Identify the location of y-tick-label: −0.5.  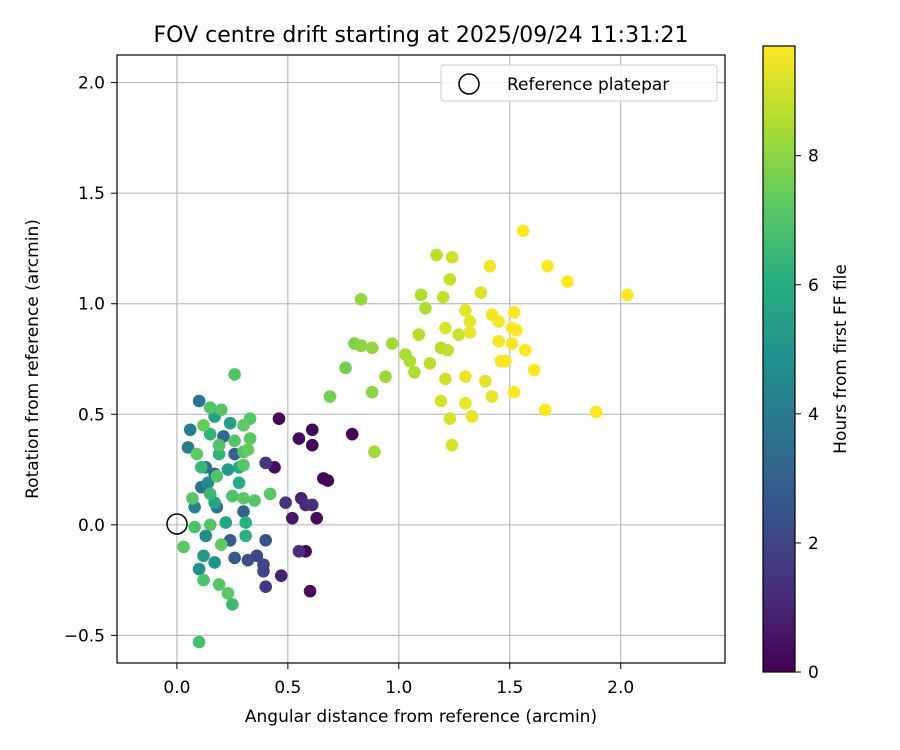
(84, 636).